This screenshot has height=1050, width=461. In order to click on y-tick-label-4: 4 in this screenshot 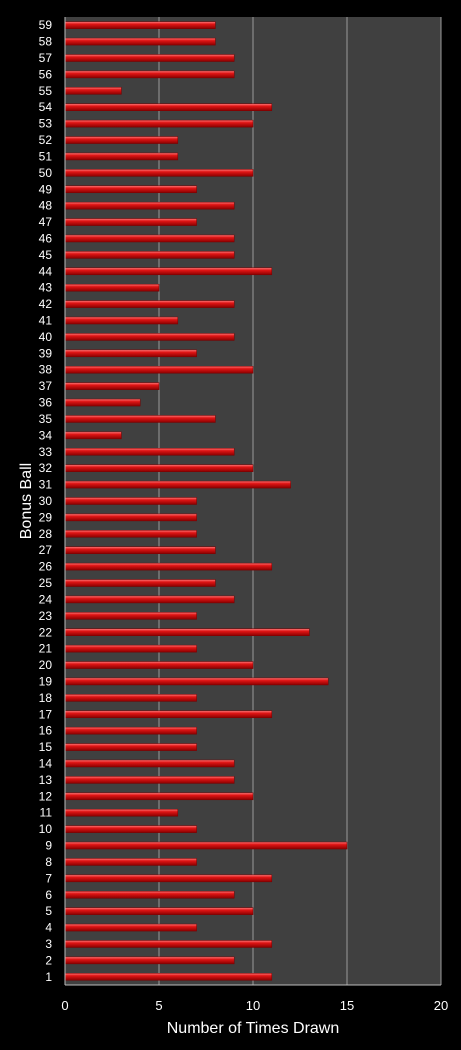, I will do `click(48, 928)`.